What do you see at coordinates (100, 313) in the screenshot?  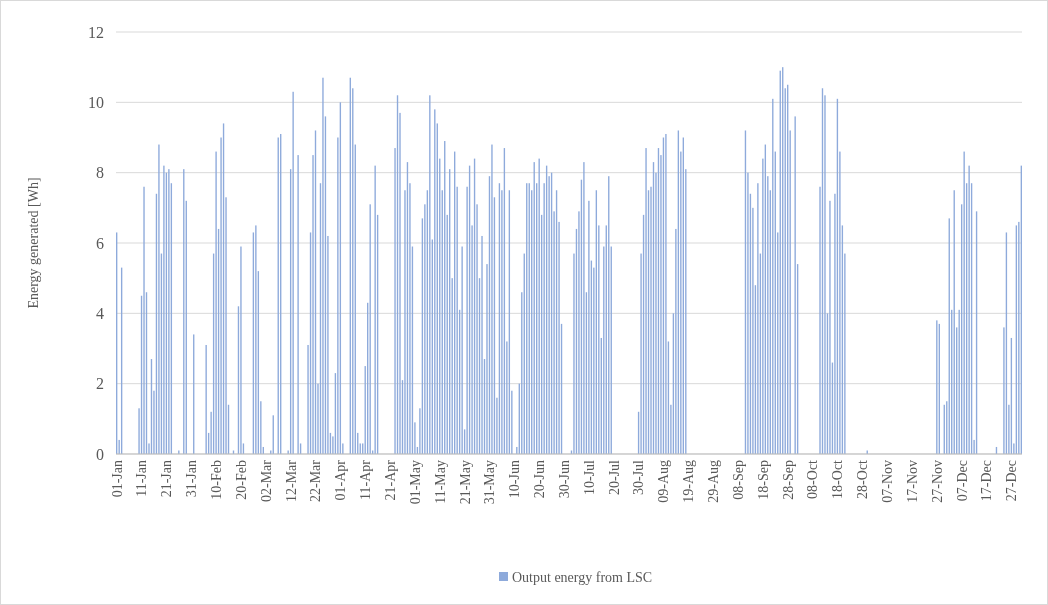 I see `y-tick-label: 4` at bounding box center [100, 313].